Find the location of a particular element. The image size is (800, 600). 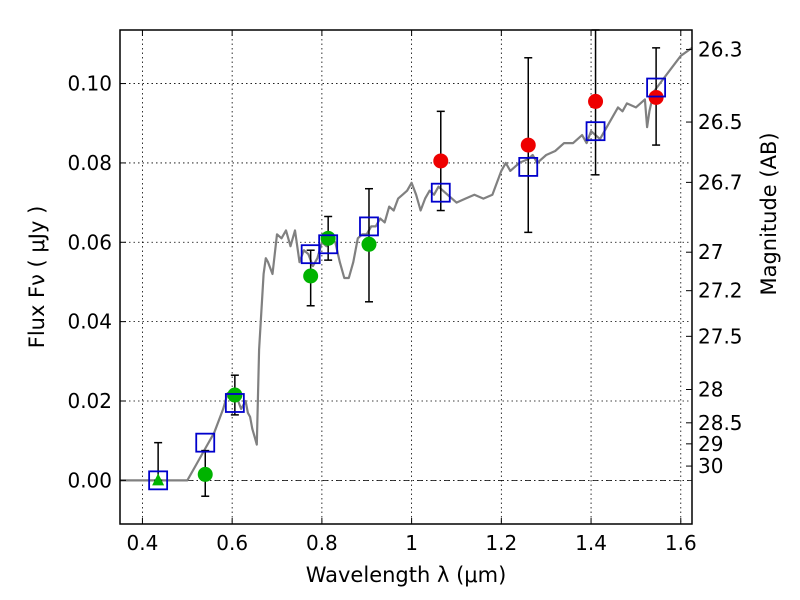

x-tick-label: 1 is located at coordinates (411, 543).